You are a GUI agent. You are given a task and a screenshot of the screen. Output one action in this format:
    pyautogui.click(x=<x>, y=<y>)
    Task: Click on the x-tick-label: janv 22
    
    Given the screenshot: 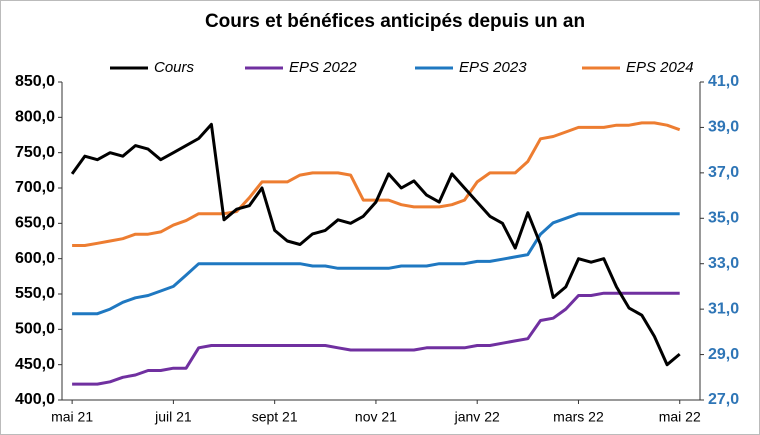 What is the action you would take?
    pyautogui.click(x=477, y=417)
    